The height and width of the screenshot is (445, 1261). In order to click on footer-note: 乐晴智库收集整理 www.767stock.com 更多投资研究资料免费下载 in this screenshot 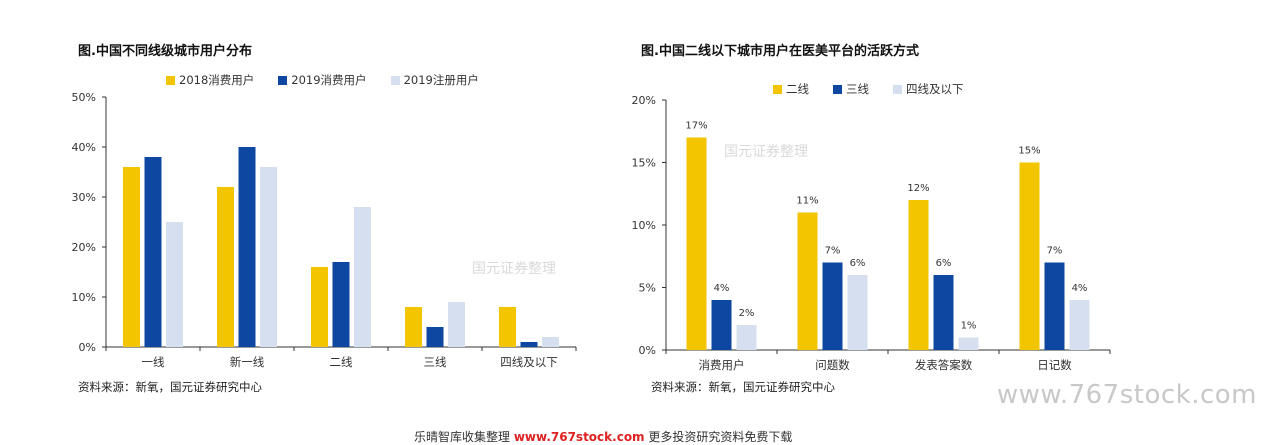, I will do `click(603, 436)`.